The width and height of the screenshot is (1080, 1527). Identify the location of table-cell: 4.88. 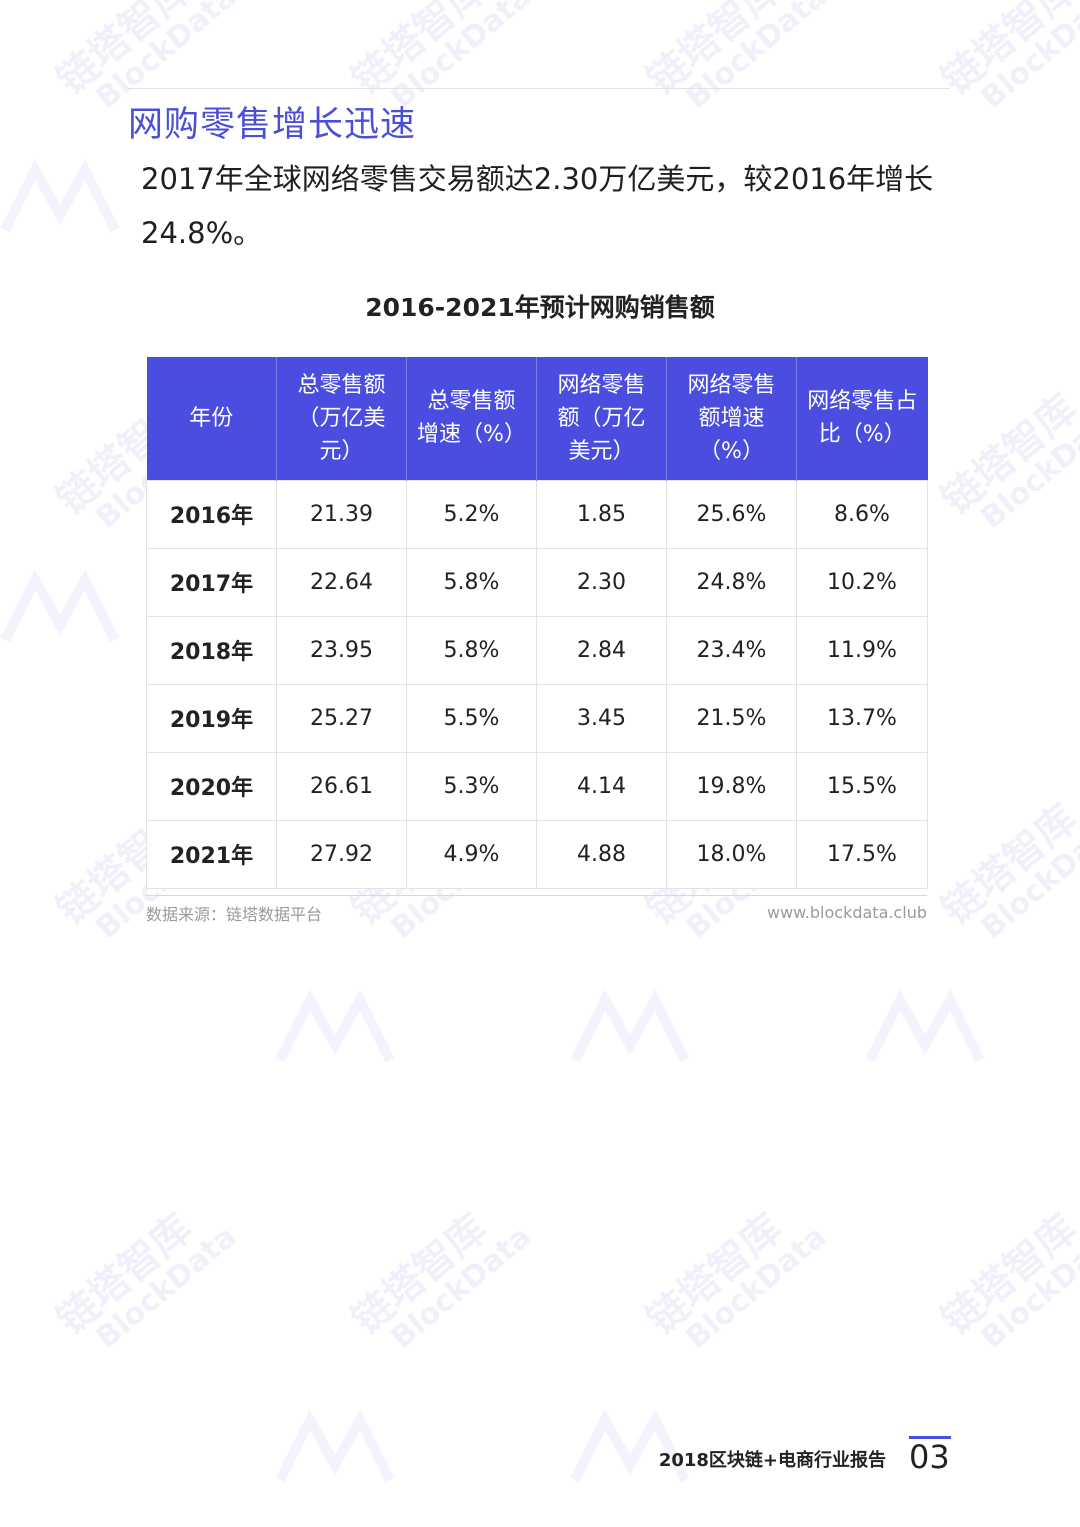
(601, 854).